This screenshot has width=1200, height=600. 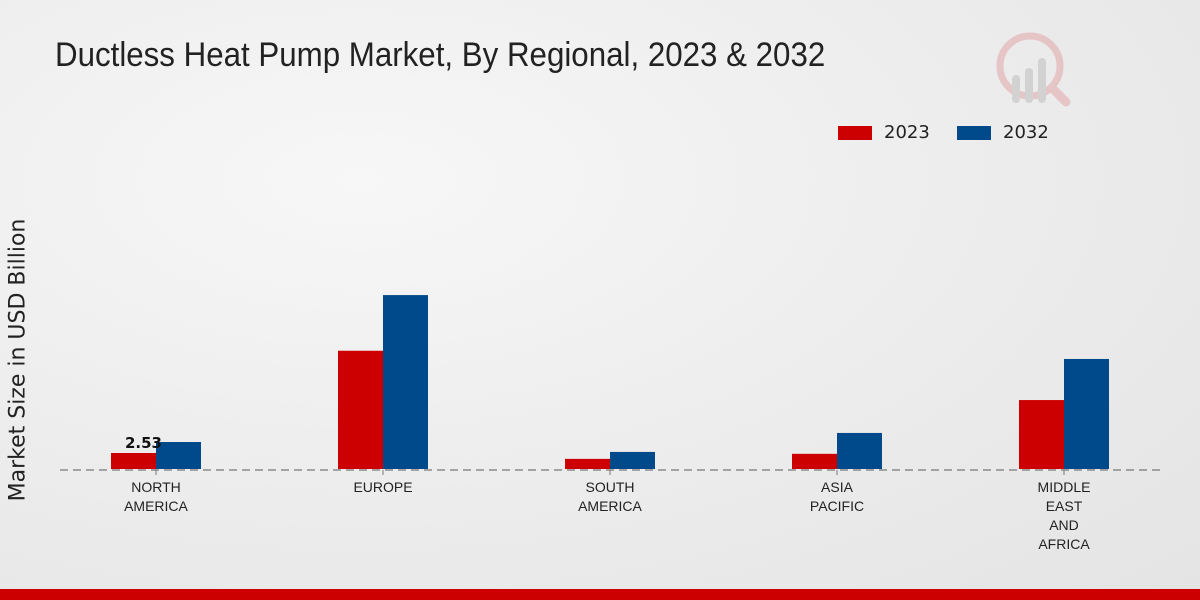 I want to click on legend-item-2032: 2032, so click(x=1003, y=132).